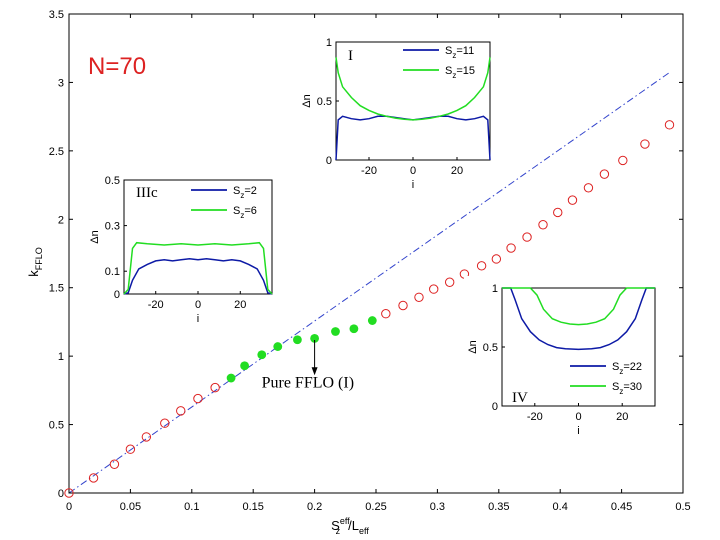  Describe the element at coordinates (61, 83) in the screenshot. I see `y-tick-label: 3` at that location.